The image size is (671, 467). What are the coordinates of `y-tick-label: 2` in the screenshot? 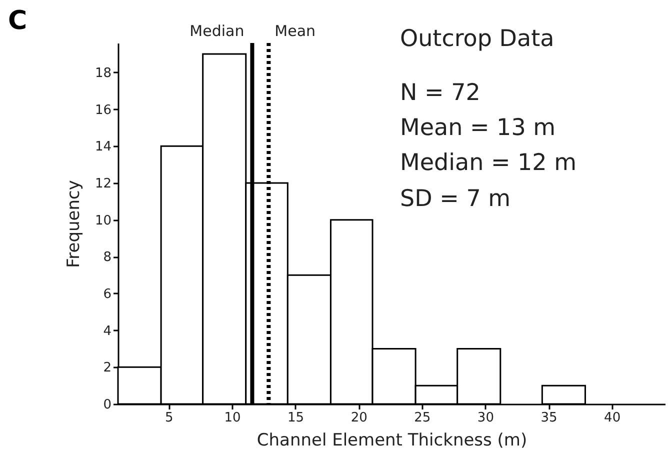 It's located at (107, 368).